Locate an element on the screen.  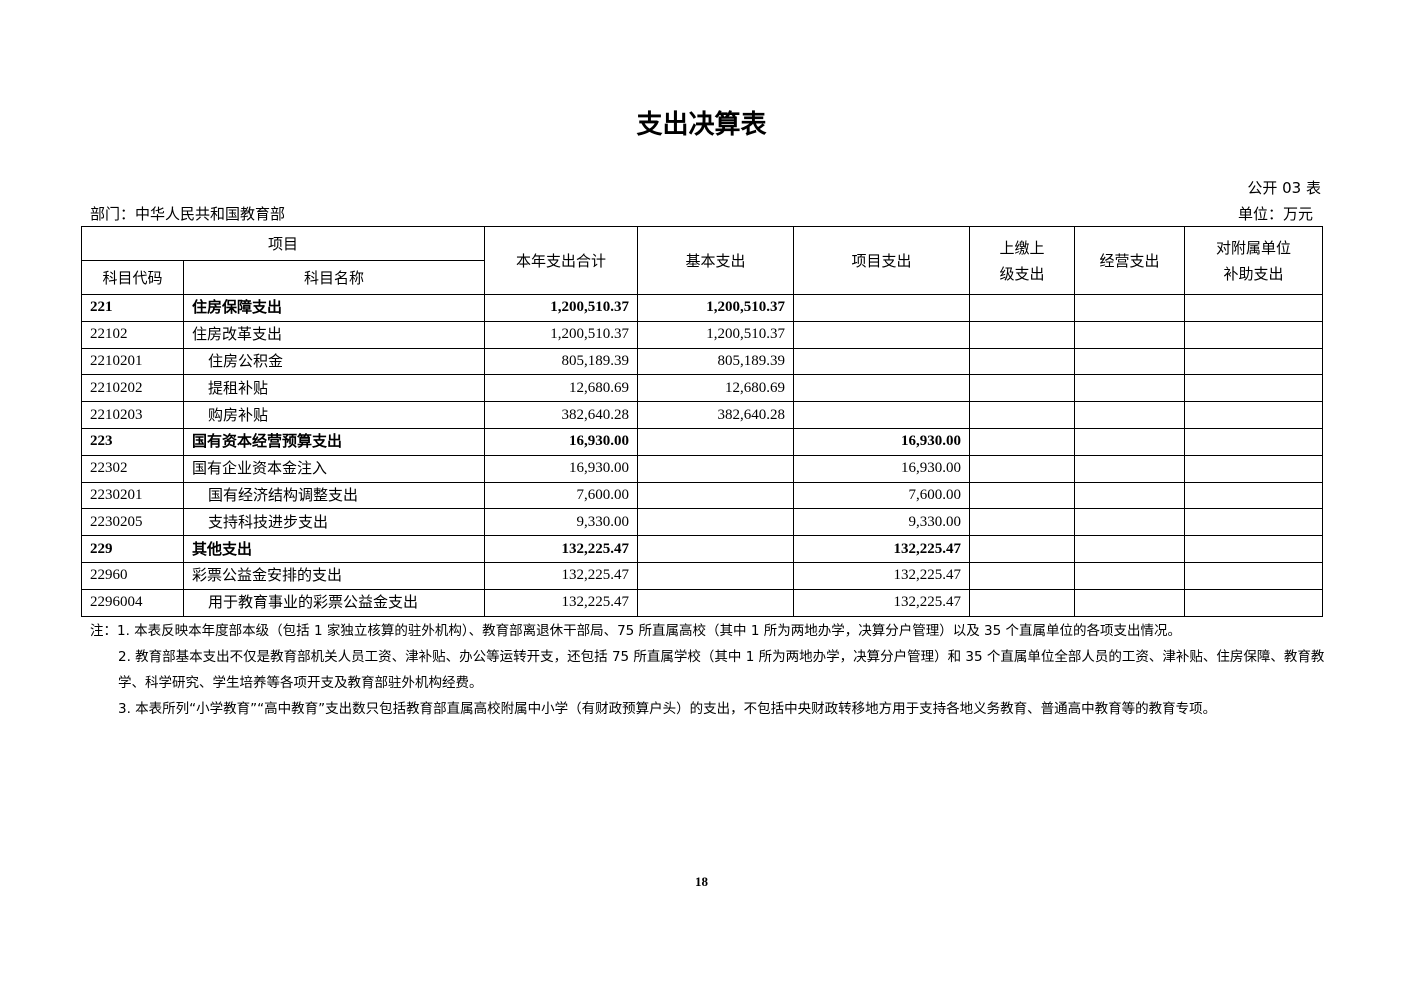
basic-cell: 382,640.28 is located at coordinates (716, 415).